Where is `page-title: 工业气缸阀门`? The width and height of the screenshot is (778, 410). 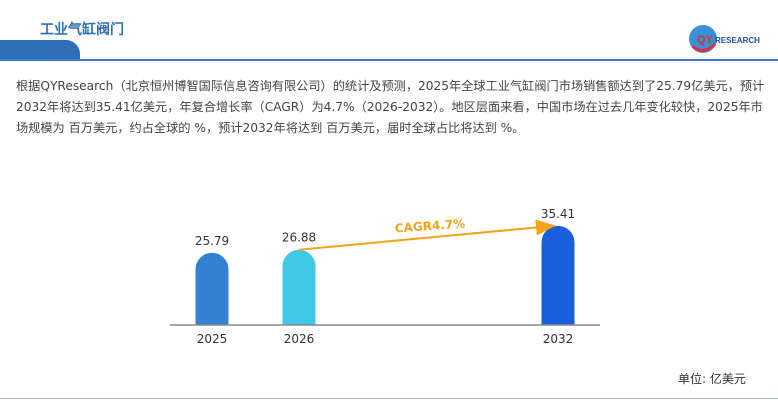
page-title: 工业气缸阀门 is located at coordinates (82, 30).